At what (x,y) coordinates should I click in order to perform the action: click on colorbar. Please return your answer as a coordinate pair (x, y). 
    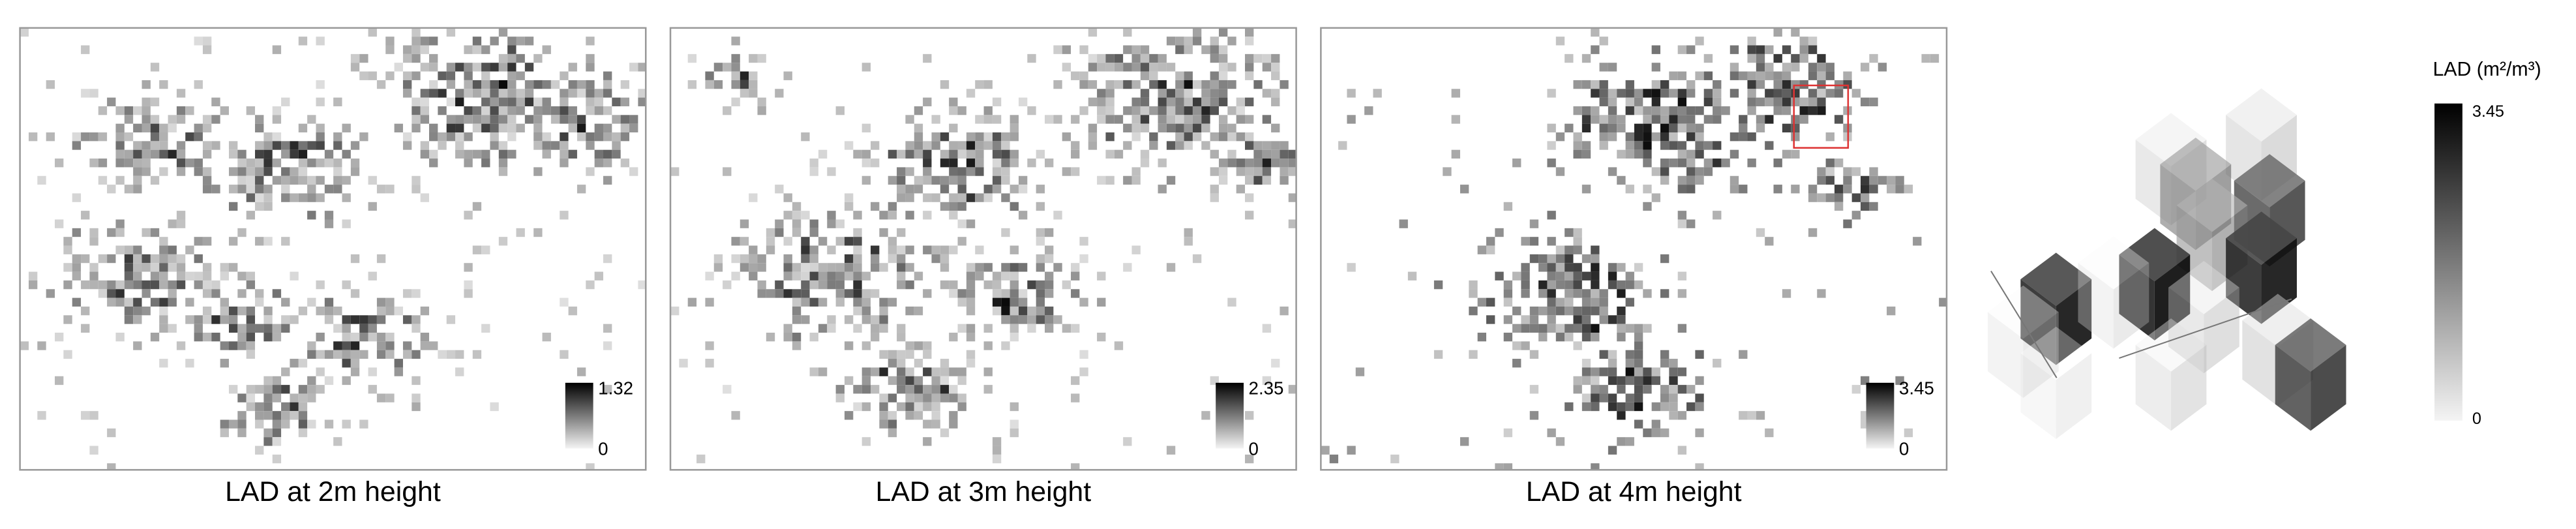
    Looking at the image, I should click on (579, 415).